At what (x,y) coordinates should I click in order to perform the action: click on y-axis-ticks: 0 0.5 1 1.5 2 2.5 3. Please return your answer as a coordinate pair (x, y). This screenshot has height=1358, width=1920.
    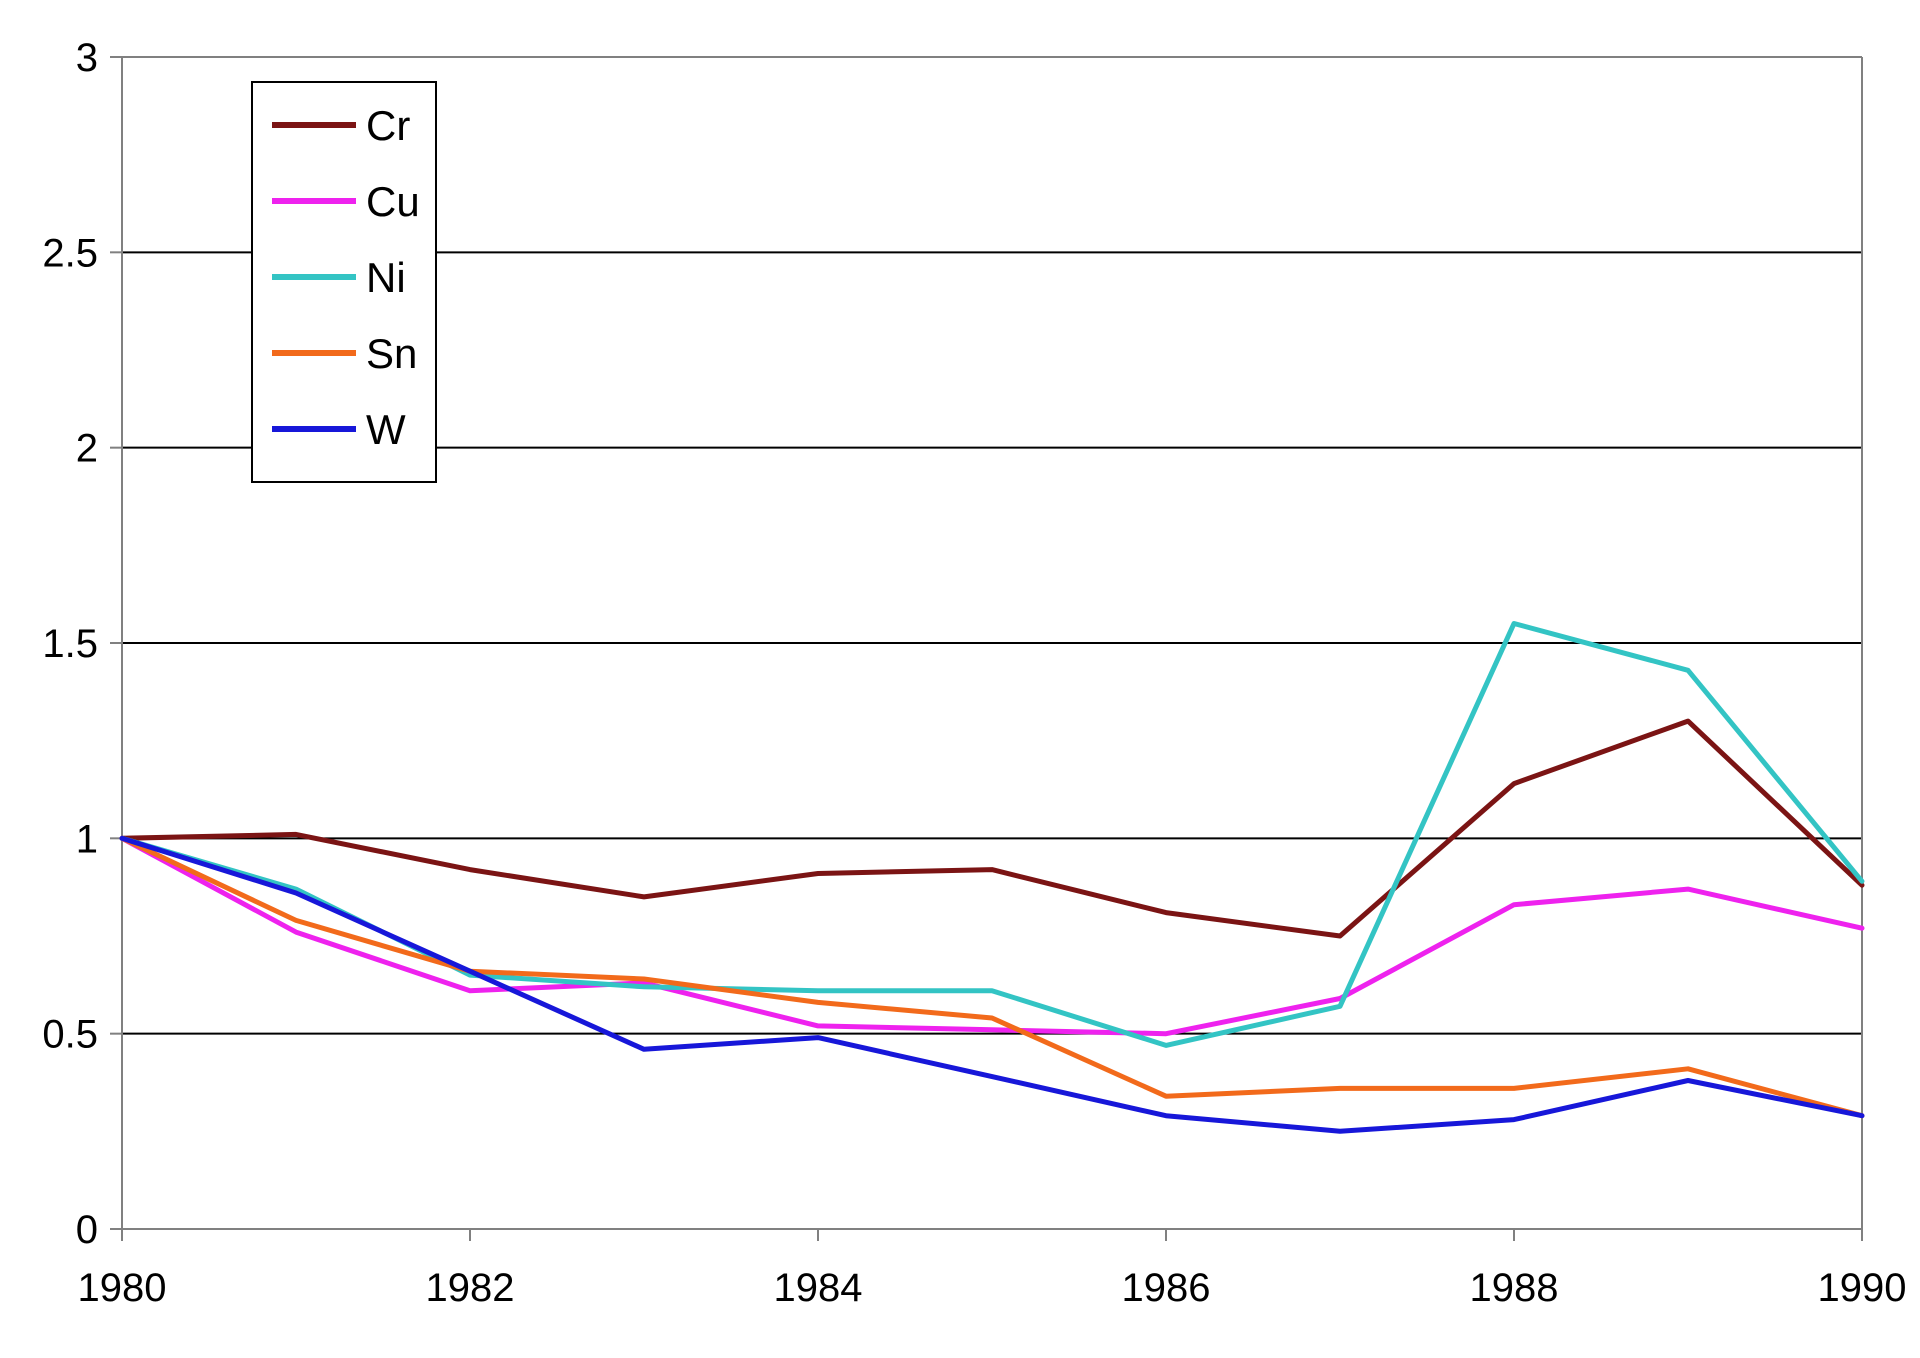
    Looking at the image, I should click on (82, 644).